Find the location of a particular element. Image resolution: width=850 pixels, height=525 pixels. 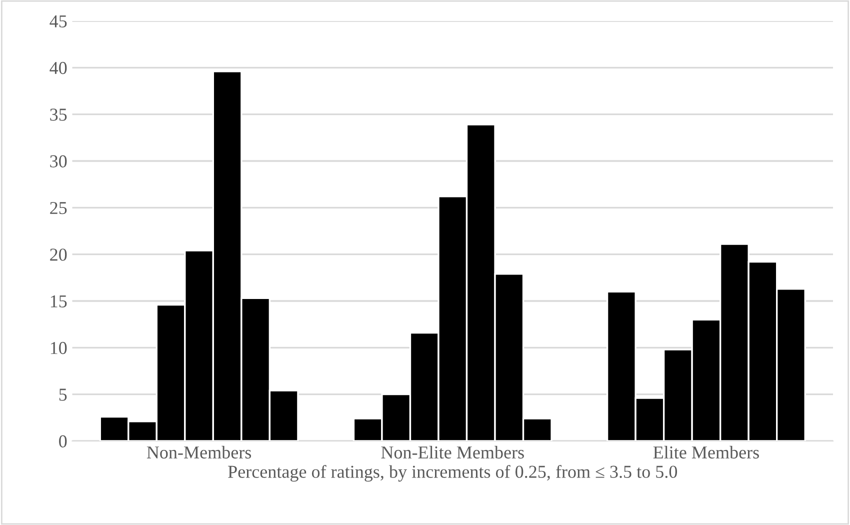

y-tick-label: 35 is located at coordinates (58, 114).